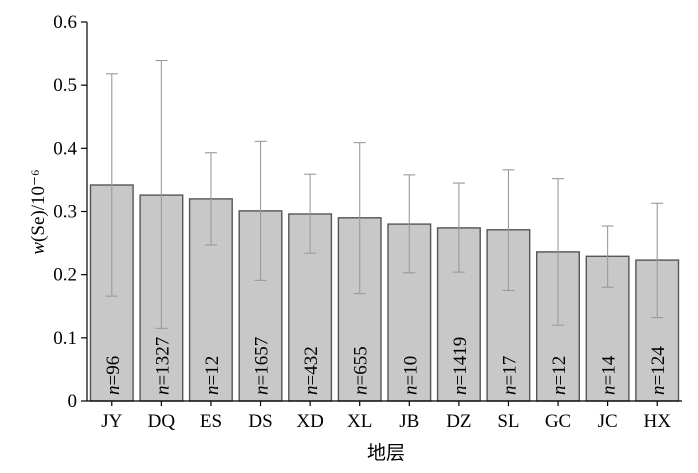  What do you see at coordinates (65, 22) in the screenshot?
I see `y-tick-label-6: 0.6` at bounding box center [65, 22].